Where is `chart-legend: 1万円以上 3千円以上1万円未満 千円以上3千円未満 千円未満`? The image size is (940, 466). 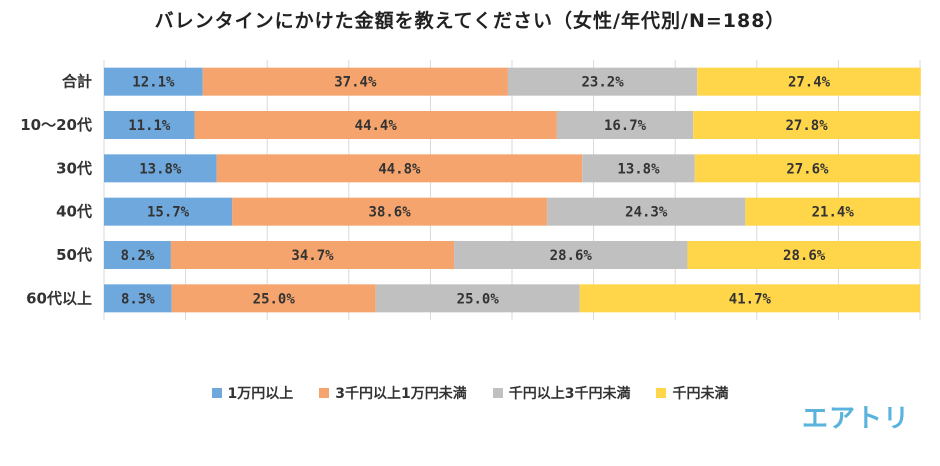
chart-legend: 1万円以上 3千円以上1万円未満 千円以上3千円未満 千円未満 is located at coordinates (470, 393).